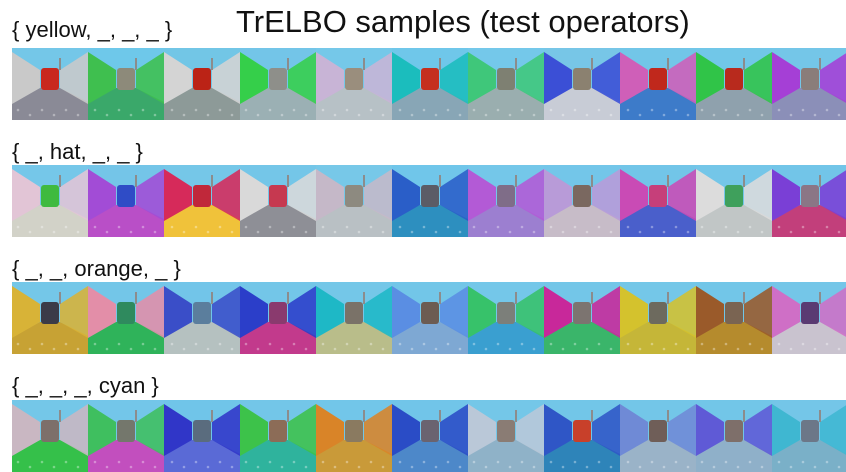 Image resolution: width=846 pixels, height=472 pixels. Describe the element at coordinates (92, 29) in the screenshot. I see `row-label-yellow: { yellow, _, _, _ }` at that location.